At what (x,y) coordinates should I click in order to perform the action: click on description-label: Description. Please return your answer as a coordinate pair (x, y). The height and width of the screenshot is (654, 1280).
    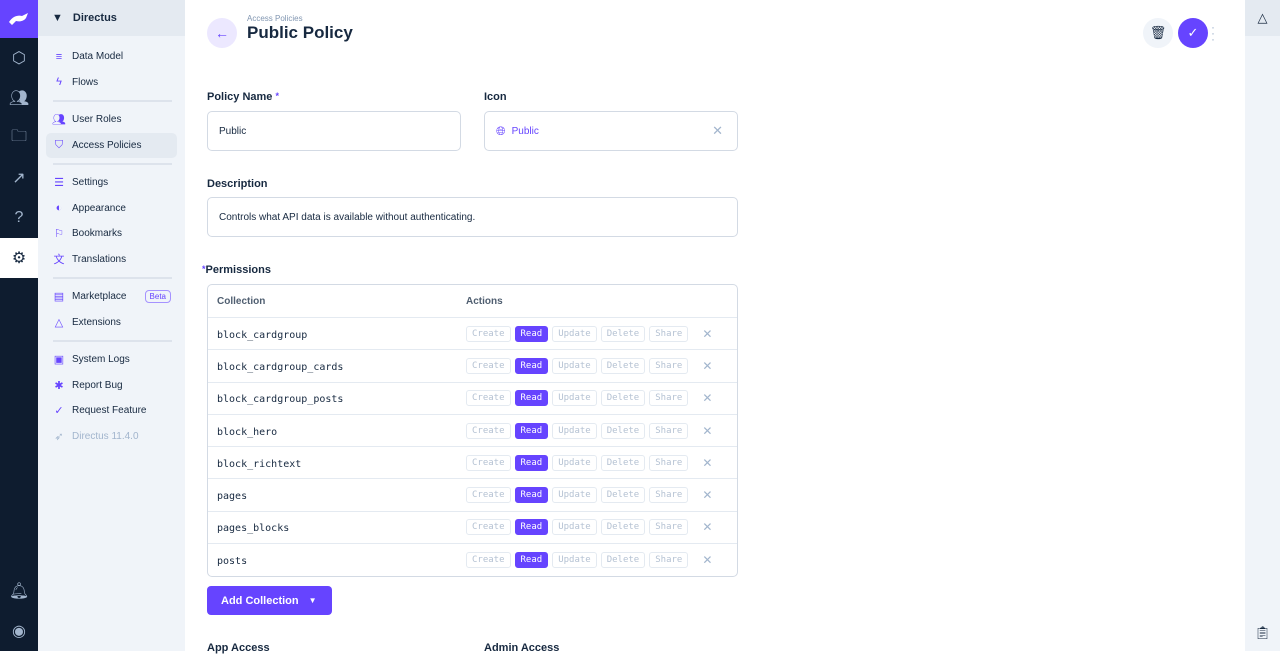
    Looking at the image, I should click on (237, 184).